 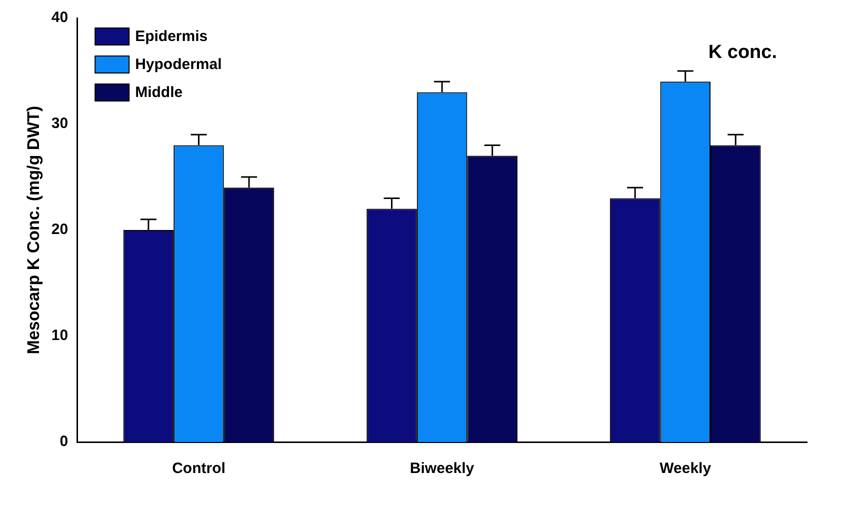 What do you see at coordinates (59, 17) in the screenshot?
I see `y-tick-label: 40` at bounding box center [59, 17].